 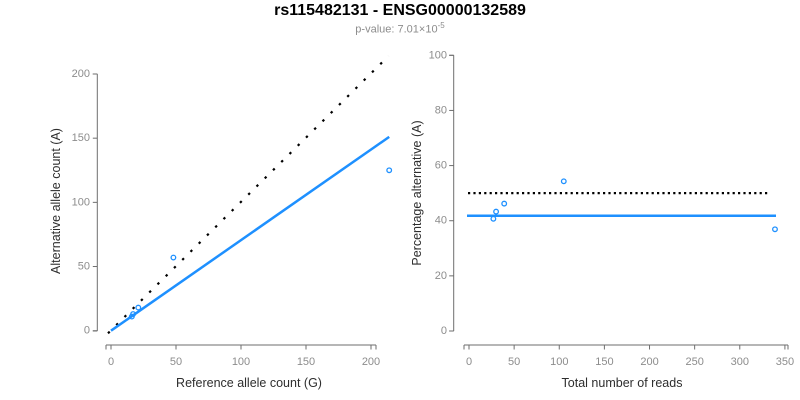 What do you see at coordinates (694, 362) in the screenshot?
I see `x-tick-label: 250` at bounding box center [694, 362].